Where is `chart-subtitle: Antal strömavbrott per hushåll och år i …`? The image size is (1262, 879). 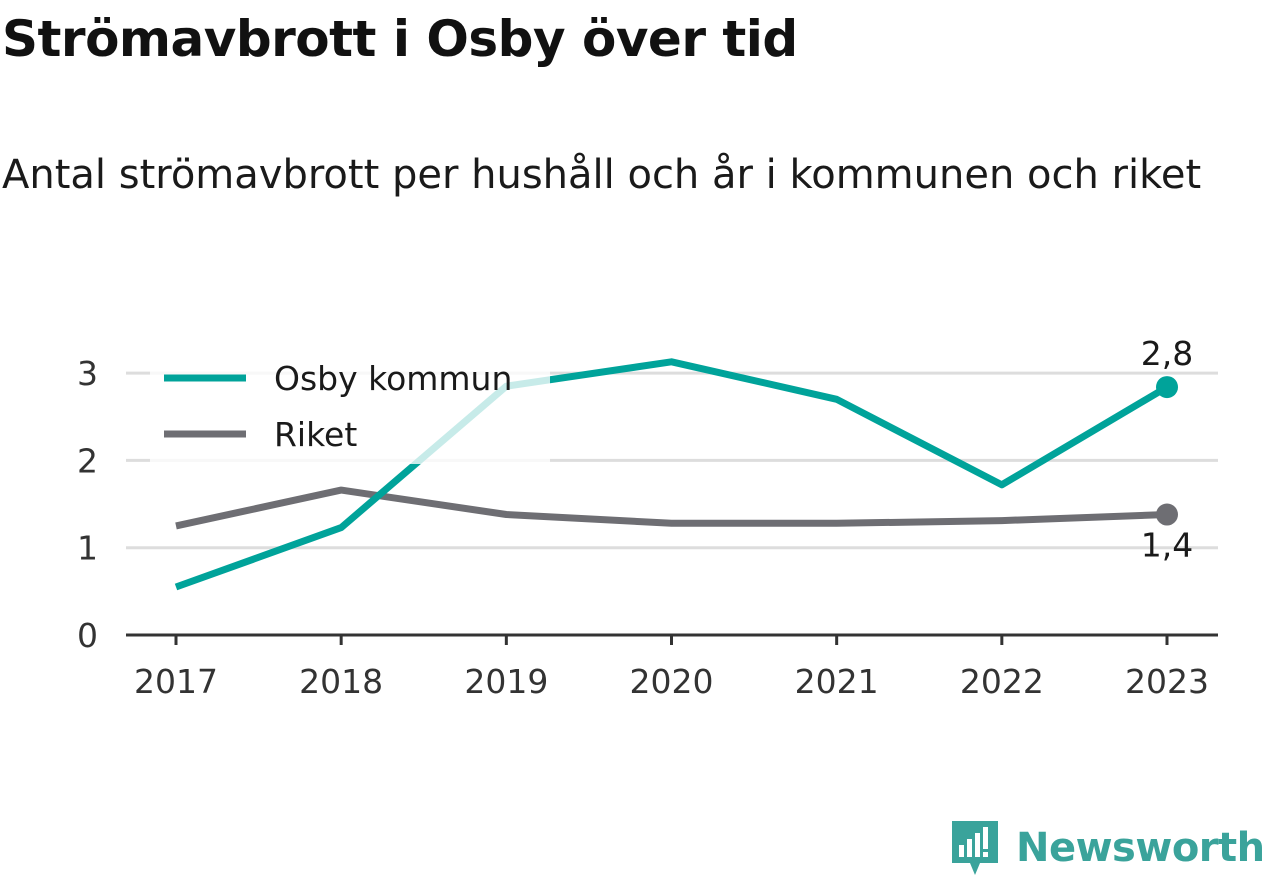 chart-subtitle: Antal strömavbrott per hushåll och år i … is located at coordinates (602, 175).